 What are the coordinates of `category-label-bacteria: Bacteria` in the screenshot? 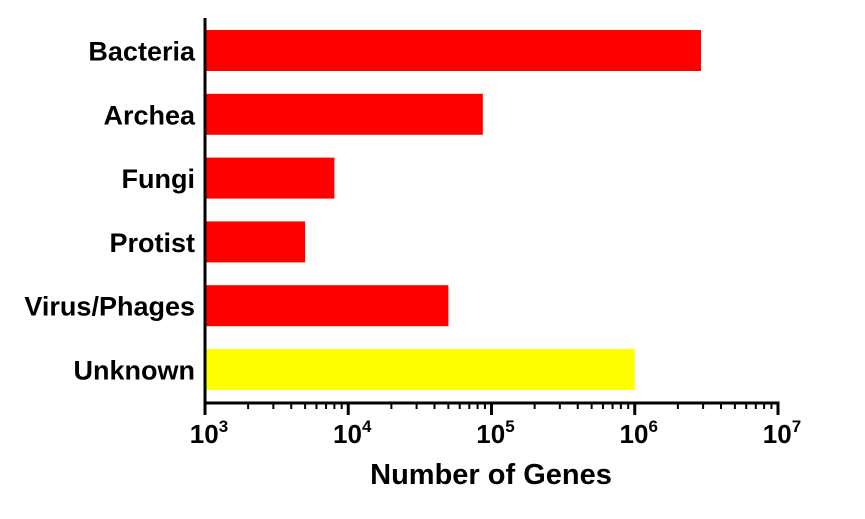 It's located at (142, 52).